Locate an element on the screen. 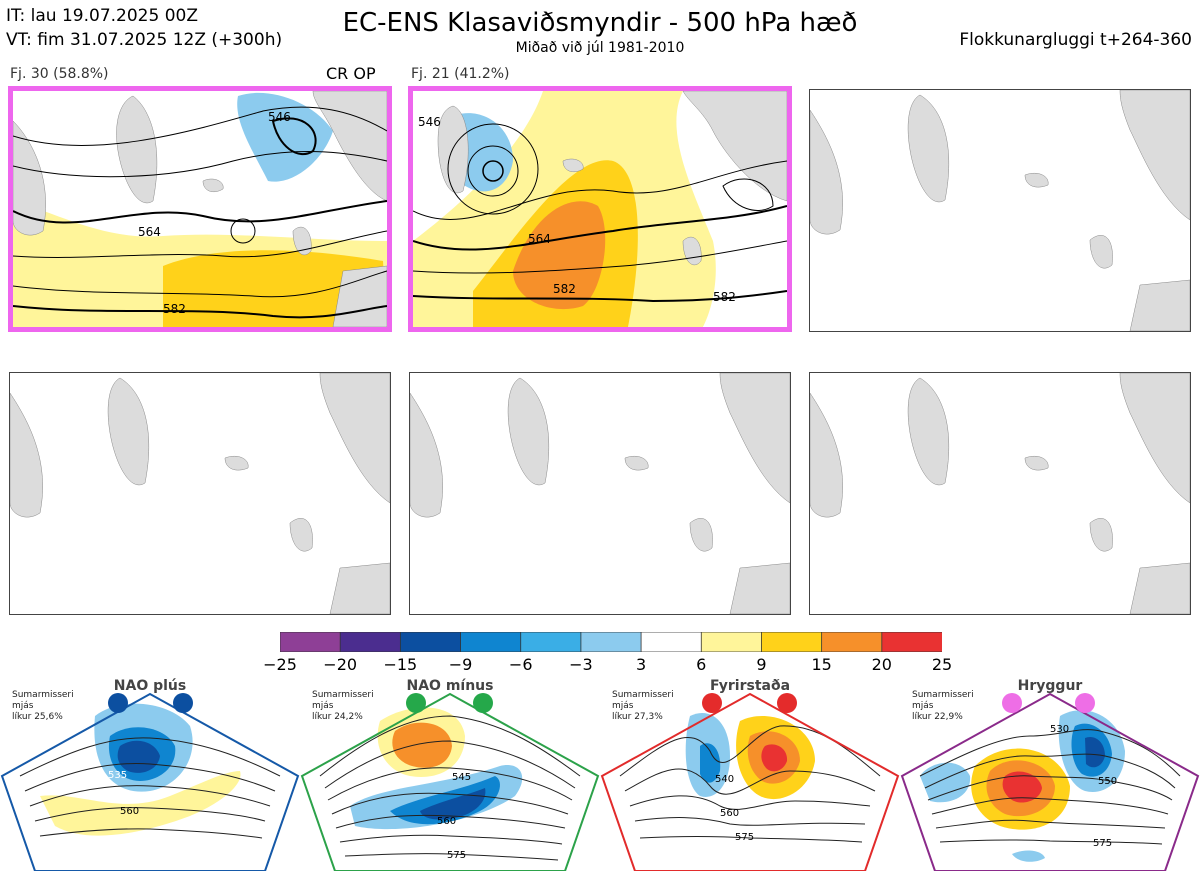  greenland is located at coordinates (137, 149).